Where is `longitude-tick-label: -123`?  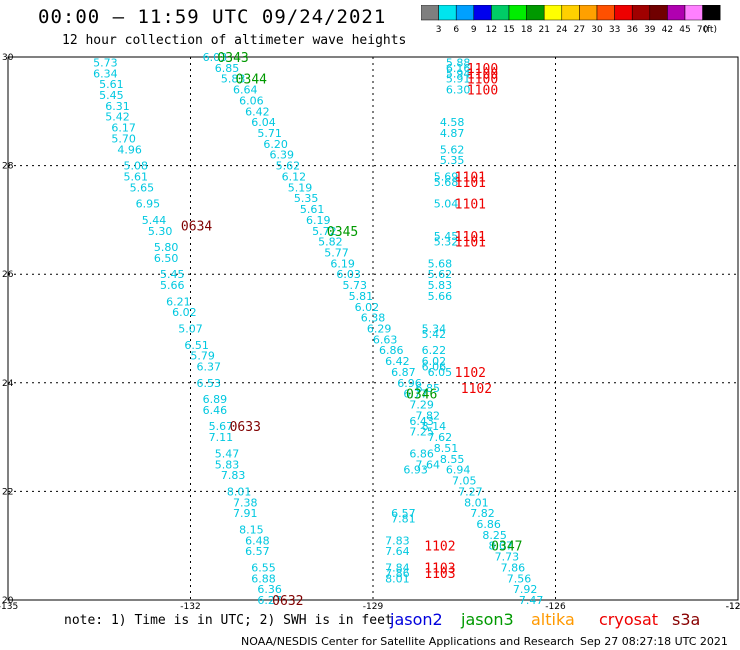 longitude-tick-label: -123 is located at coordinates (733, 606).